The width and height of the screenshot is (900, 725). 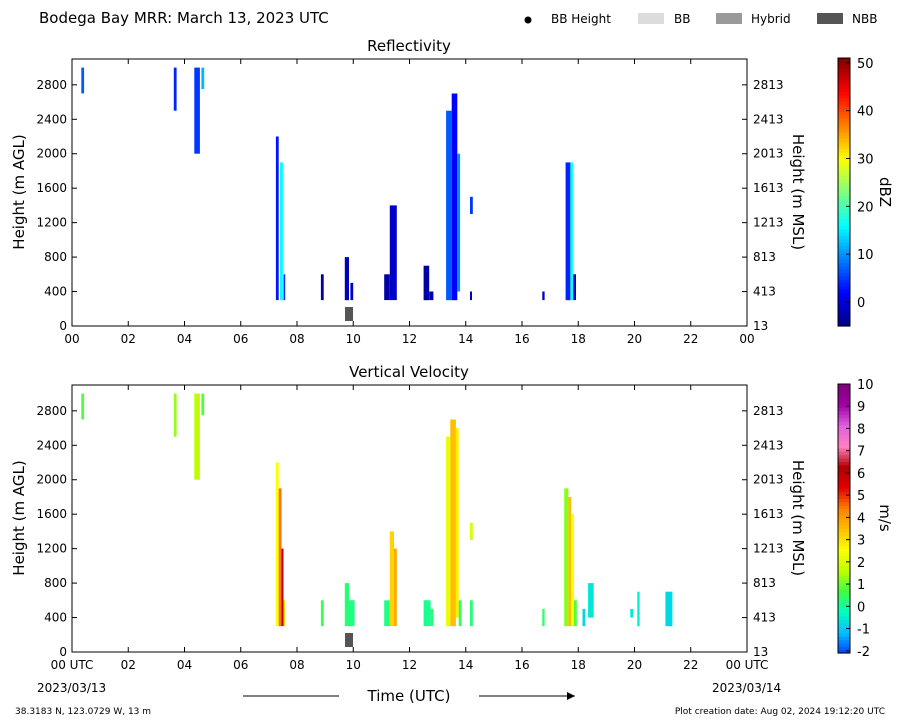 I want to click on colorbar-tick-label: 3, so click(x=861, y=541).